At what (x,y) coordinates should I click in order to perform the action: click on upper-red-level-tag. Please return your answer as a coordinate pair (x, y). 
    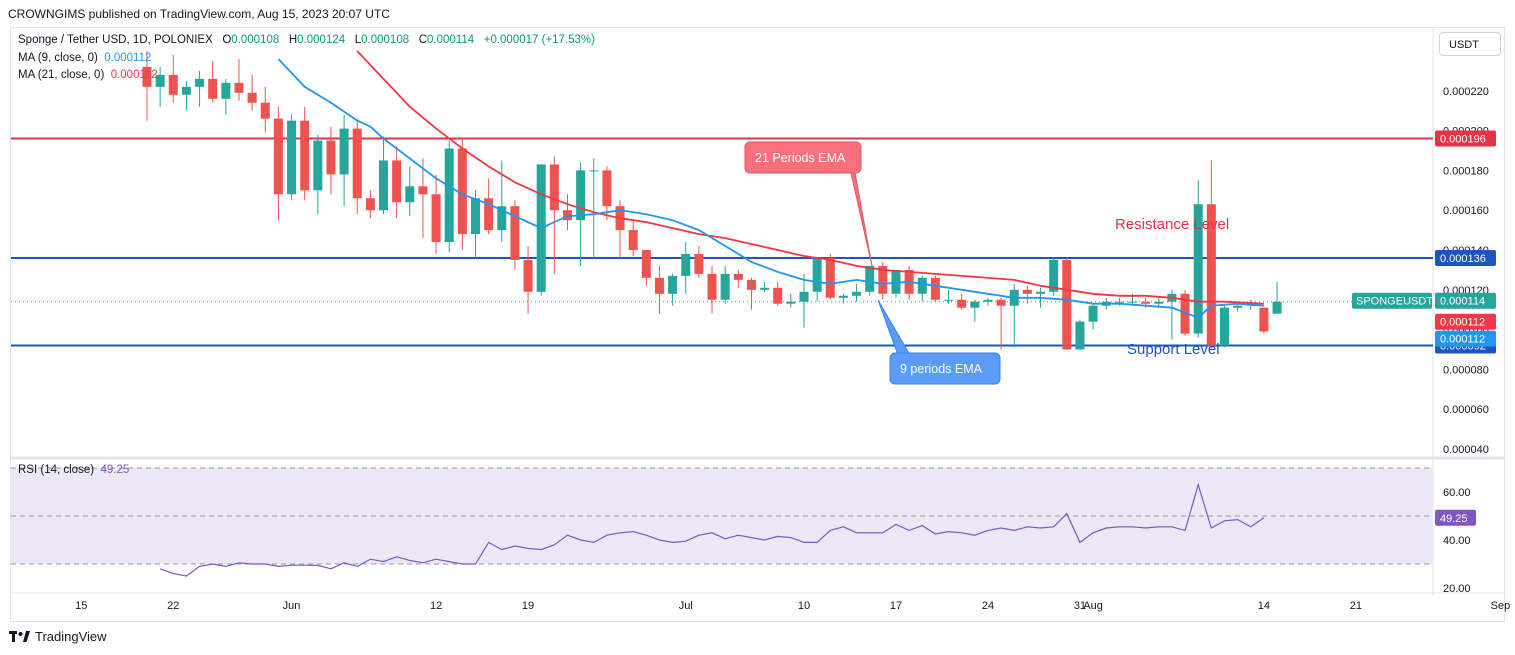
    Looking at the image, I should click on (1465, 138).